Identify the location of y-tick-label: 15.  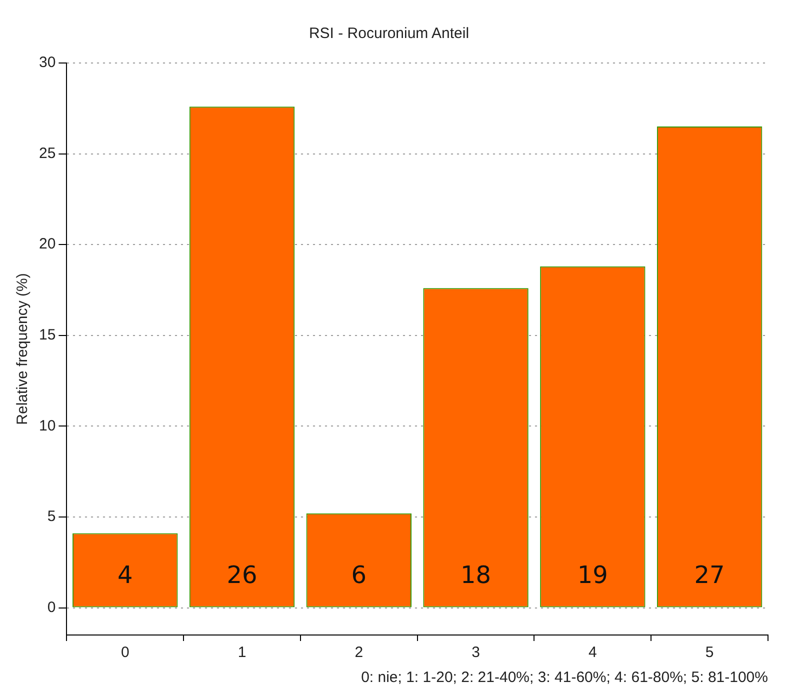
(47, 335).